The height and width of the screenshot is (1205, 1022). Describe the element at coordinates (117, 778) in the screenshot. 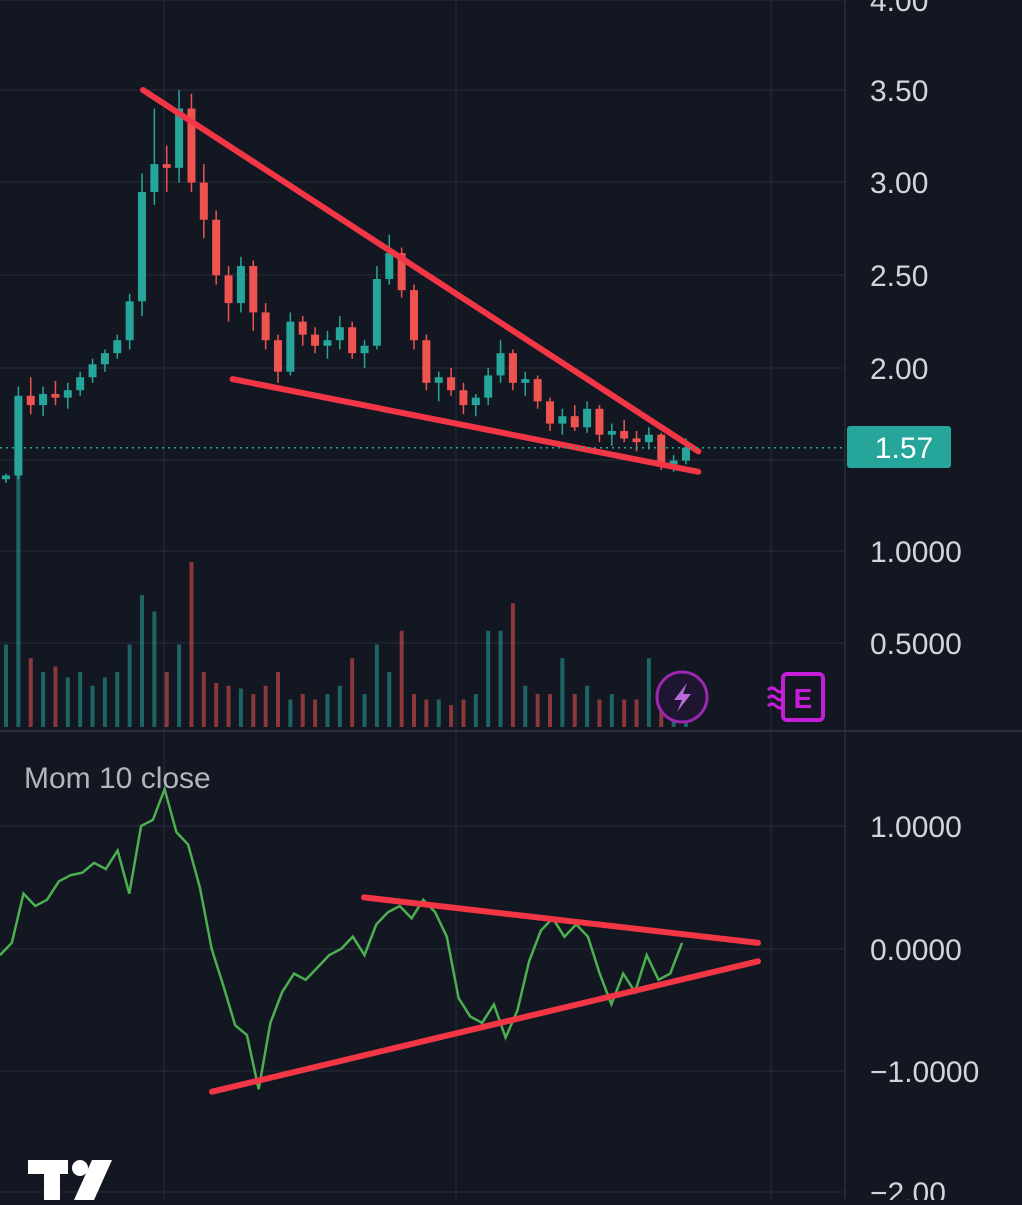

I see `indicator-label: Mom 10 close` at that location.